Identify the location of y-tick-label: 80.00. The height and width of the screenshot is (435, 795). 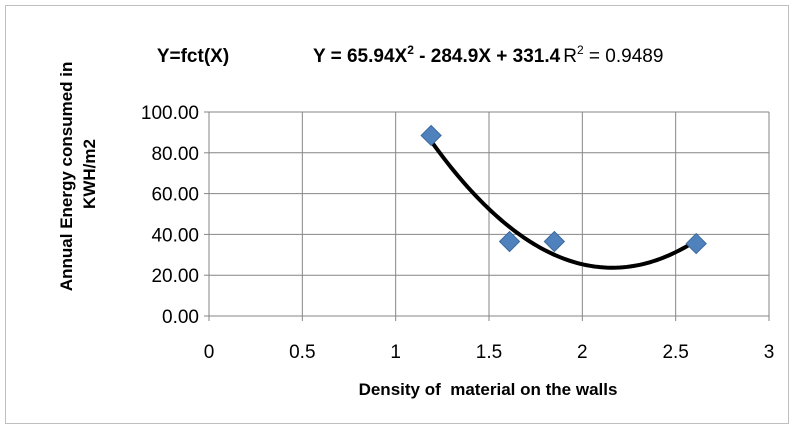
(175, 154).